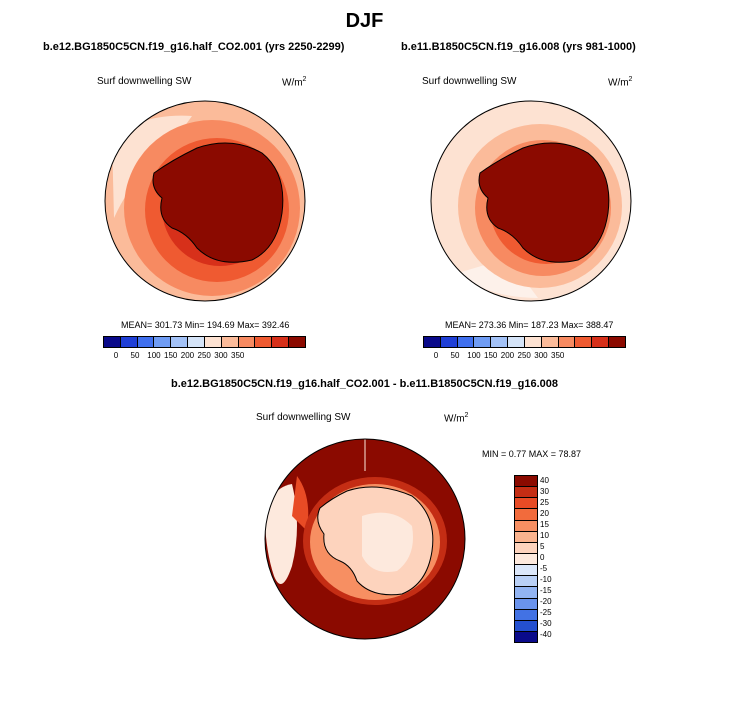  I want to click on panel2-map, so click(531, 201).